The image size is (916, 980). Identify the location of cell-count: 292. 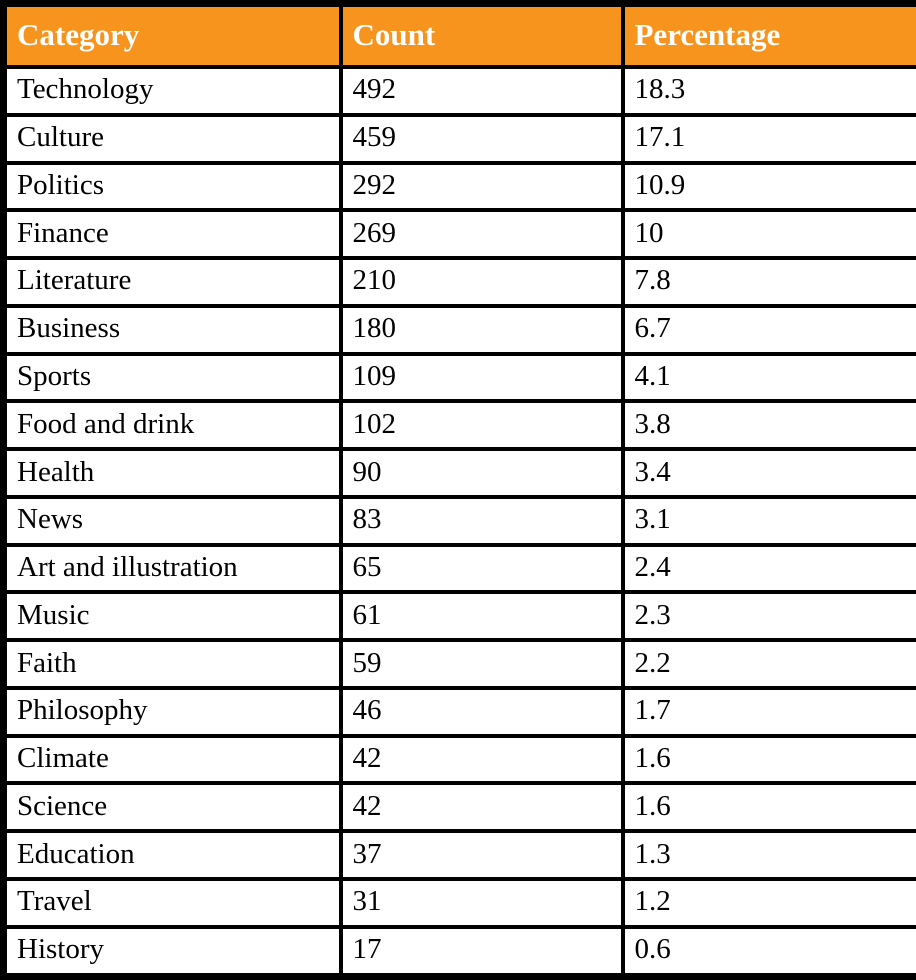
(481, 186).